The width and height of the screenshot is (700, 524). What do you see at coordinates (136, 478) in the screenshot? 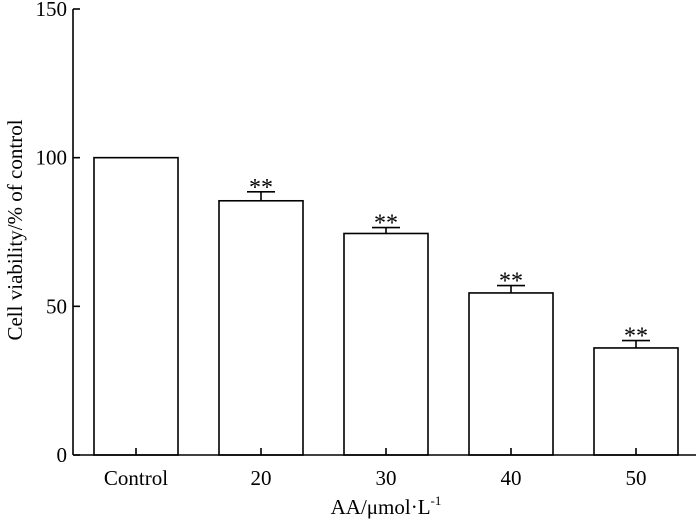
I see `x-tick-label-control: Control` at bounding box center [136, 478].